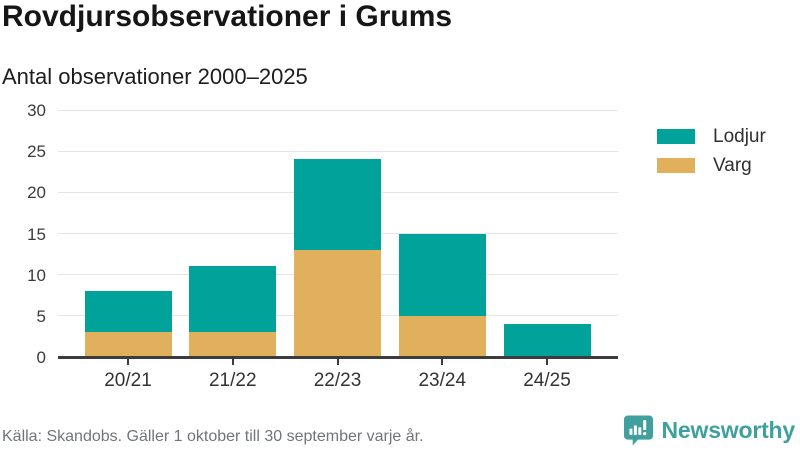  What do you see at coordinates (547, 340) in the screenshot?
I see `bar-segment-lodjur-24/25` at bounding box center [547, 340].